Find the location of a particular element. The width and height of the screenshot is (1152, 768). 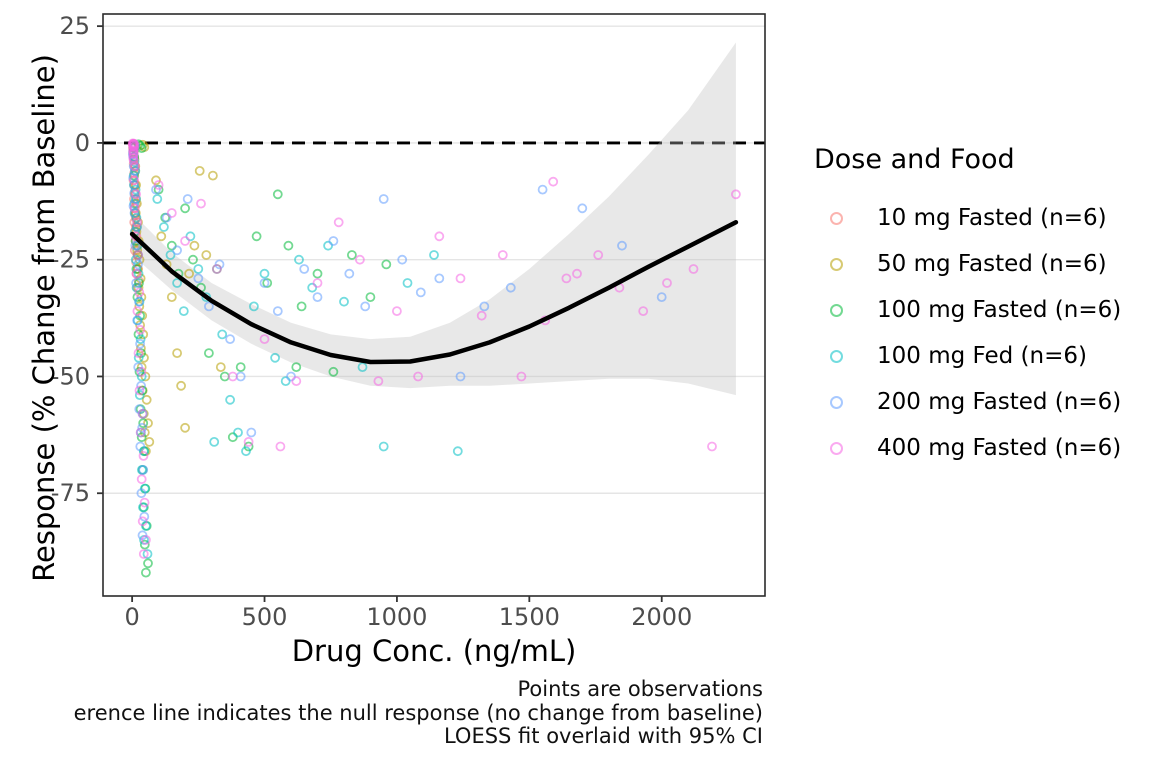

caption-line: Points are observations is located at coordinates (640, 689).